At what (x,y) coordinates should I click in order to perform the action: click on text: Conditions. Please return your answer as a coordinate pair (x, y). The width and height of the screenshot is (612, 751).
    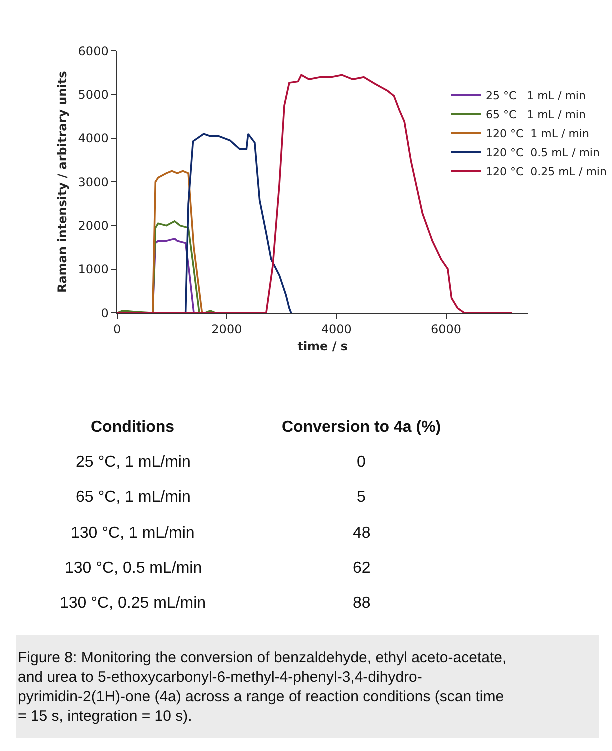
    Looking at the image, I should click on (133, 427).